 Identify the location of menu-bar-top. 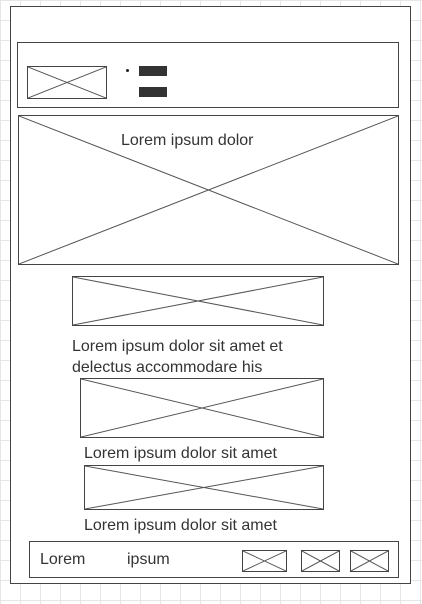
(153, 71).